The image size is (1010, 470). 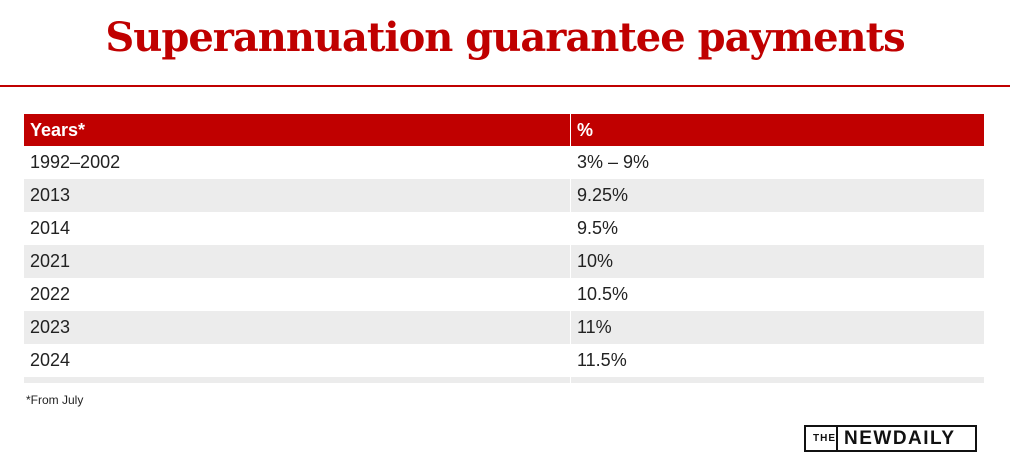 I want to click on table-row: 2024 11.5%, so click(x=504, y=360).